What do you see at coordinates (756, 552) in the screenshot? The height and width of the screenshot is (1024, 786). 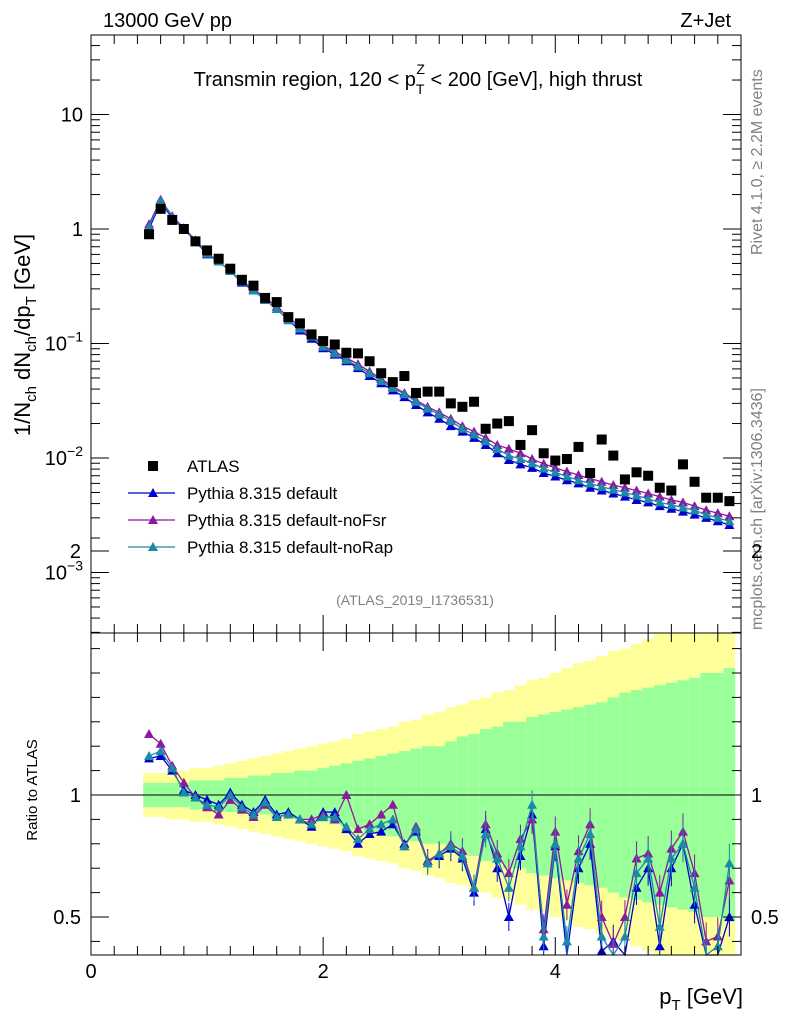 I see `ratio-y-tick-label-right: 2` at bounding box center [756, 552].